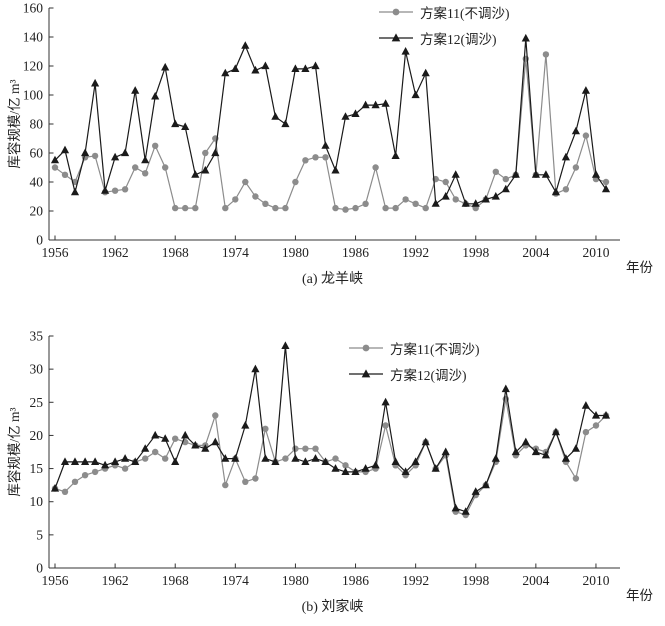  What do you see at coordinates (33, 95) in the screenshot?
I see `svg-text: 100` at bounding box center [33, 95].